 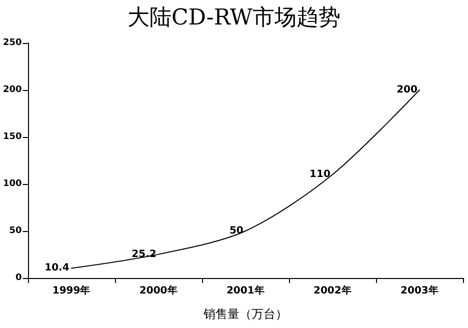 I want to click on y-tick-label: 0, so click(x=19, y=278).